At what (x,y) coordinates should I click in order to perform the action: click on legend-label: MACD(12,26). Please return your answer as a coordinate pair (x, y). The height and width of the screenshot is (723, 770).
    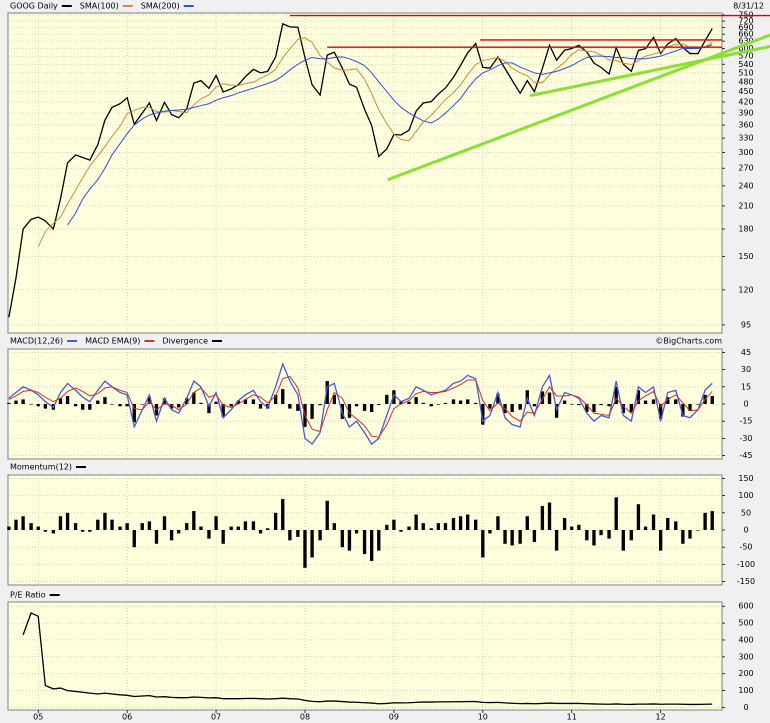
    Looking at the image, I should click on (36, 341).